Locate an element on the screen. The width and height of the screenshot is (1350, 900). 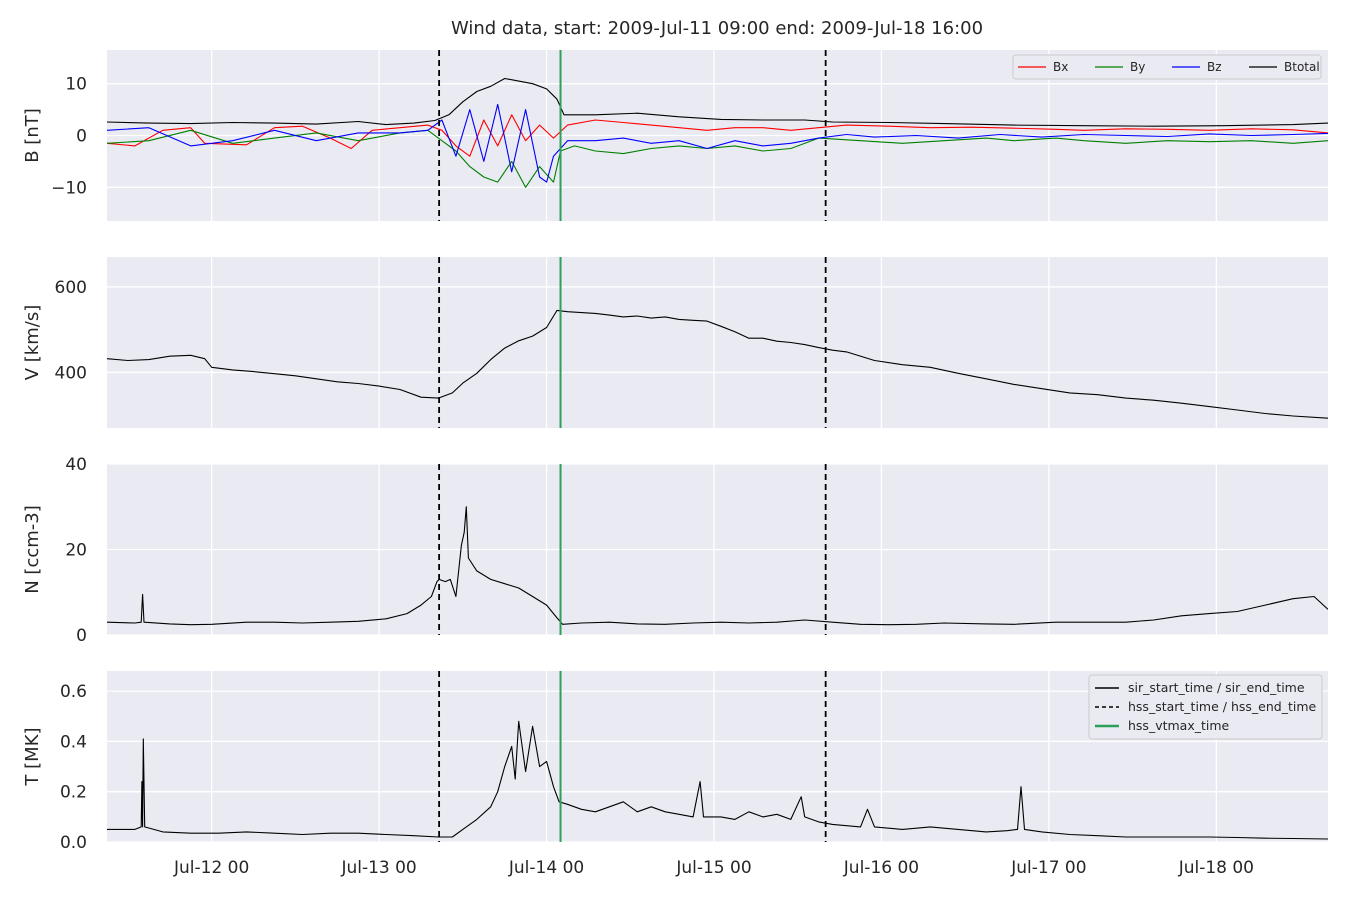
legend-label-btotal: Btotal is located at coordinates (1302, 67).